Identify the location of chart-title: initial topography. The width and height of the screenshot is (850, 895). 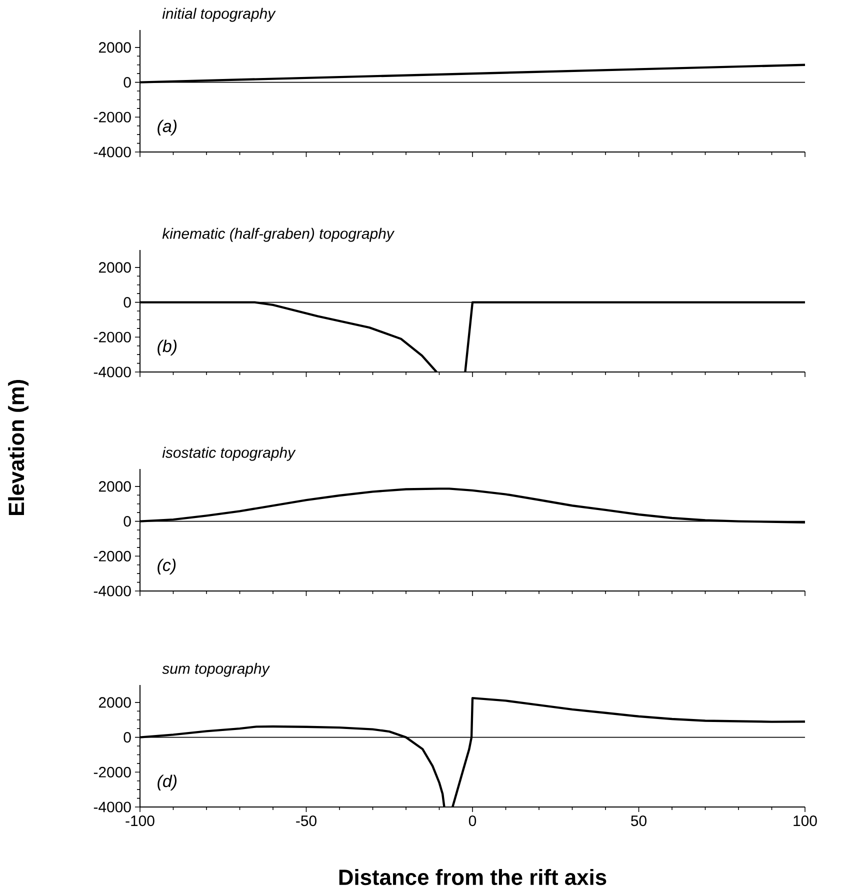
(219, 15).